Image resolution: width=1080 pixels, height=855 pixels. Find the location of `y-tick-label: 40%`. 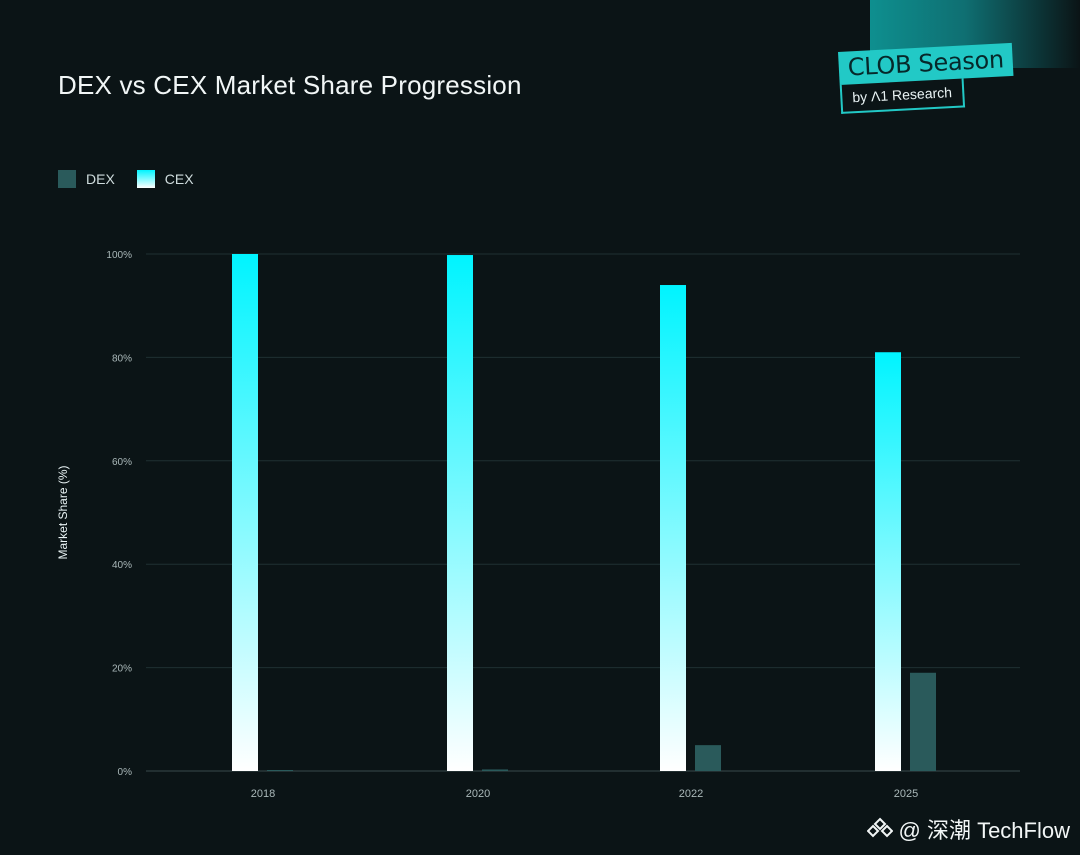

y-tick-label: 40% is located at coordinates (122, 565).